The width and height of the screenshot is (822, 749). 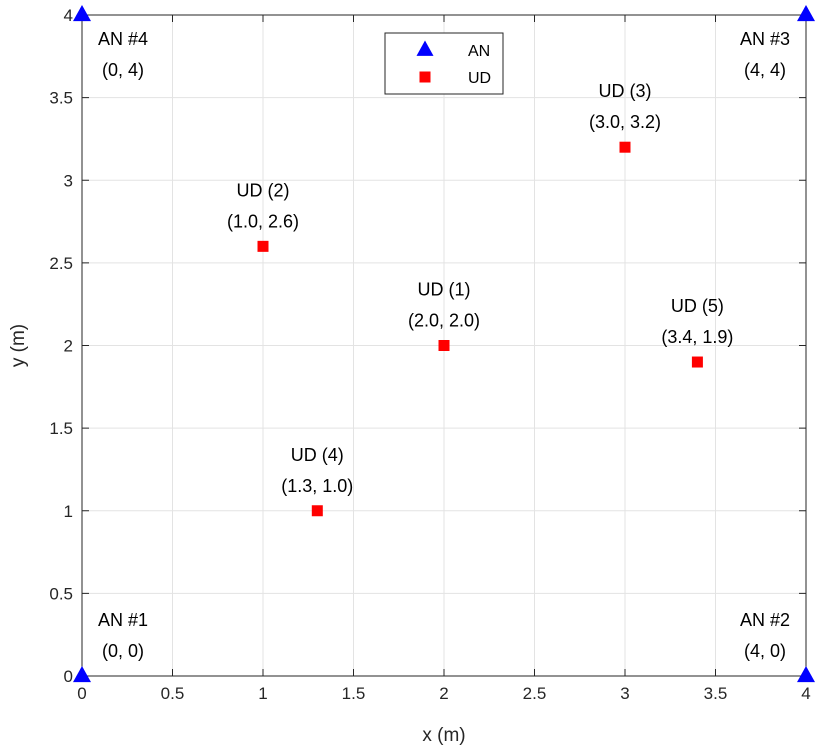 I want to click on x-tick-label: 1.5, so click(x=354, y=693).